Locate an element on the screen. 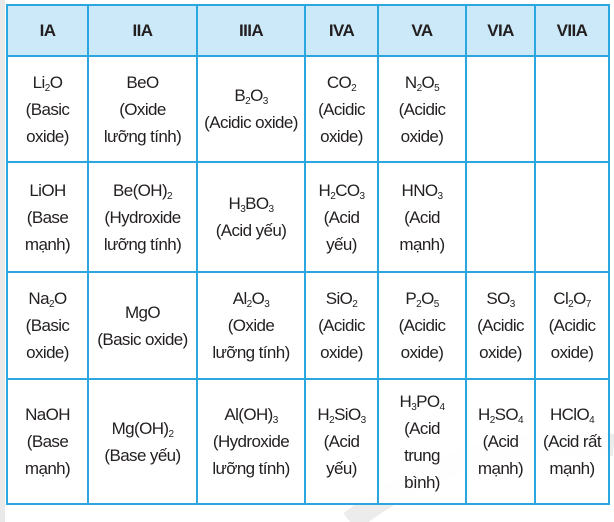 This screenshot has height=522, width=614. chemical-formula: NaOH is located at coordinates (47, 414).